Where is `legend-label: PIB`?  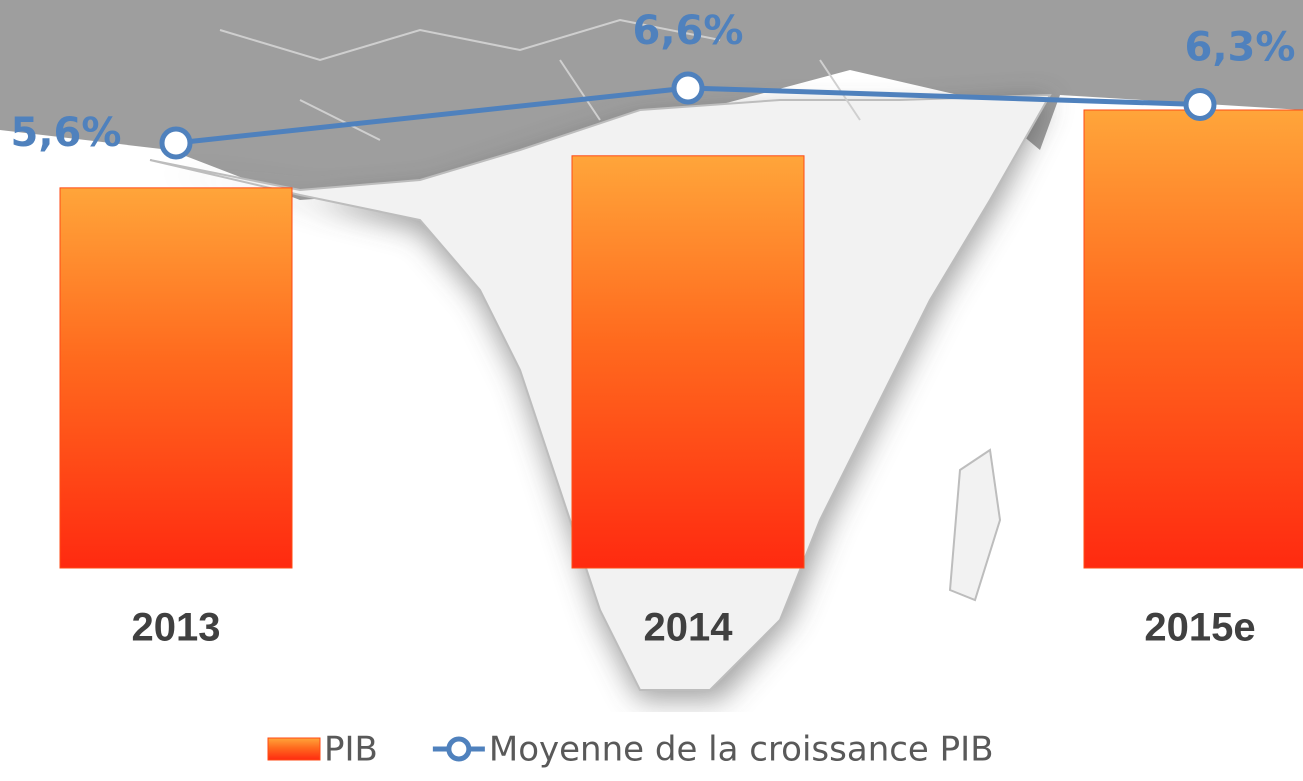 legend-label: PIB is located at coordinates (351, 750).